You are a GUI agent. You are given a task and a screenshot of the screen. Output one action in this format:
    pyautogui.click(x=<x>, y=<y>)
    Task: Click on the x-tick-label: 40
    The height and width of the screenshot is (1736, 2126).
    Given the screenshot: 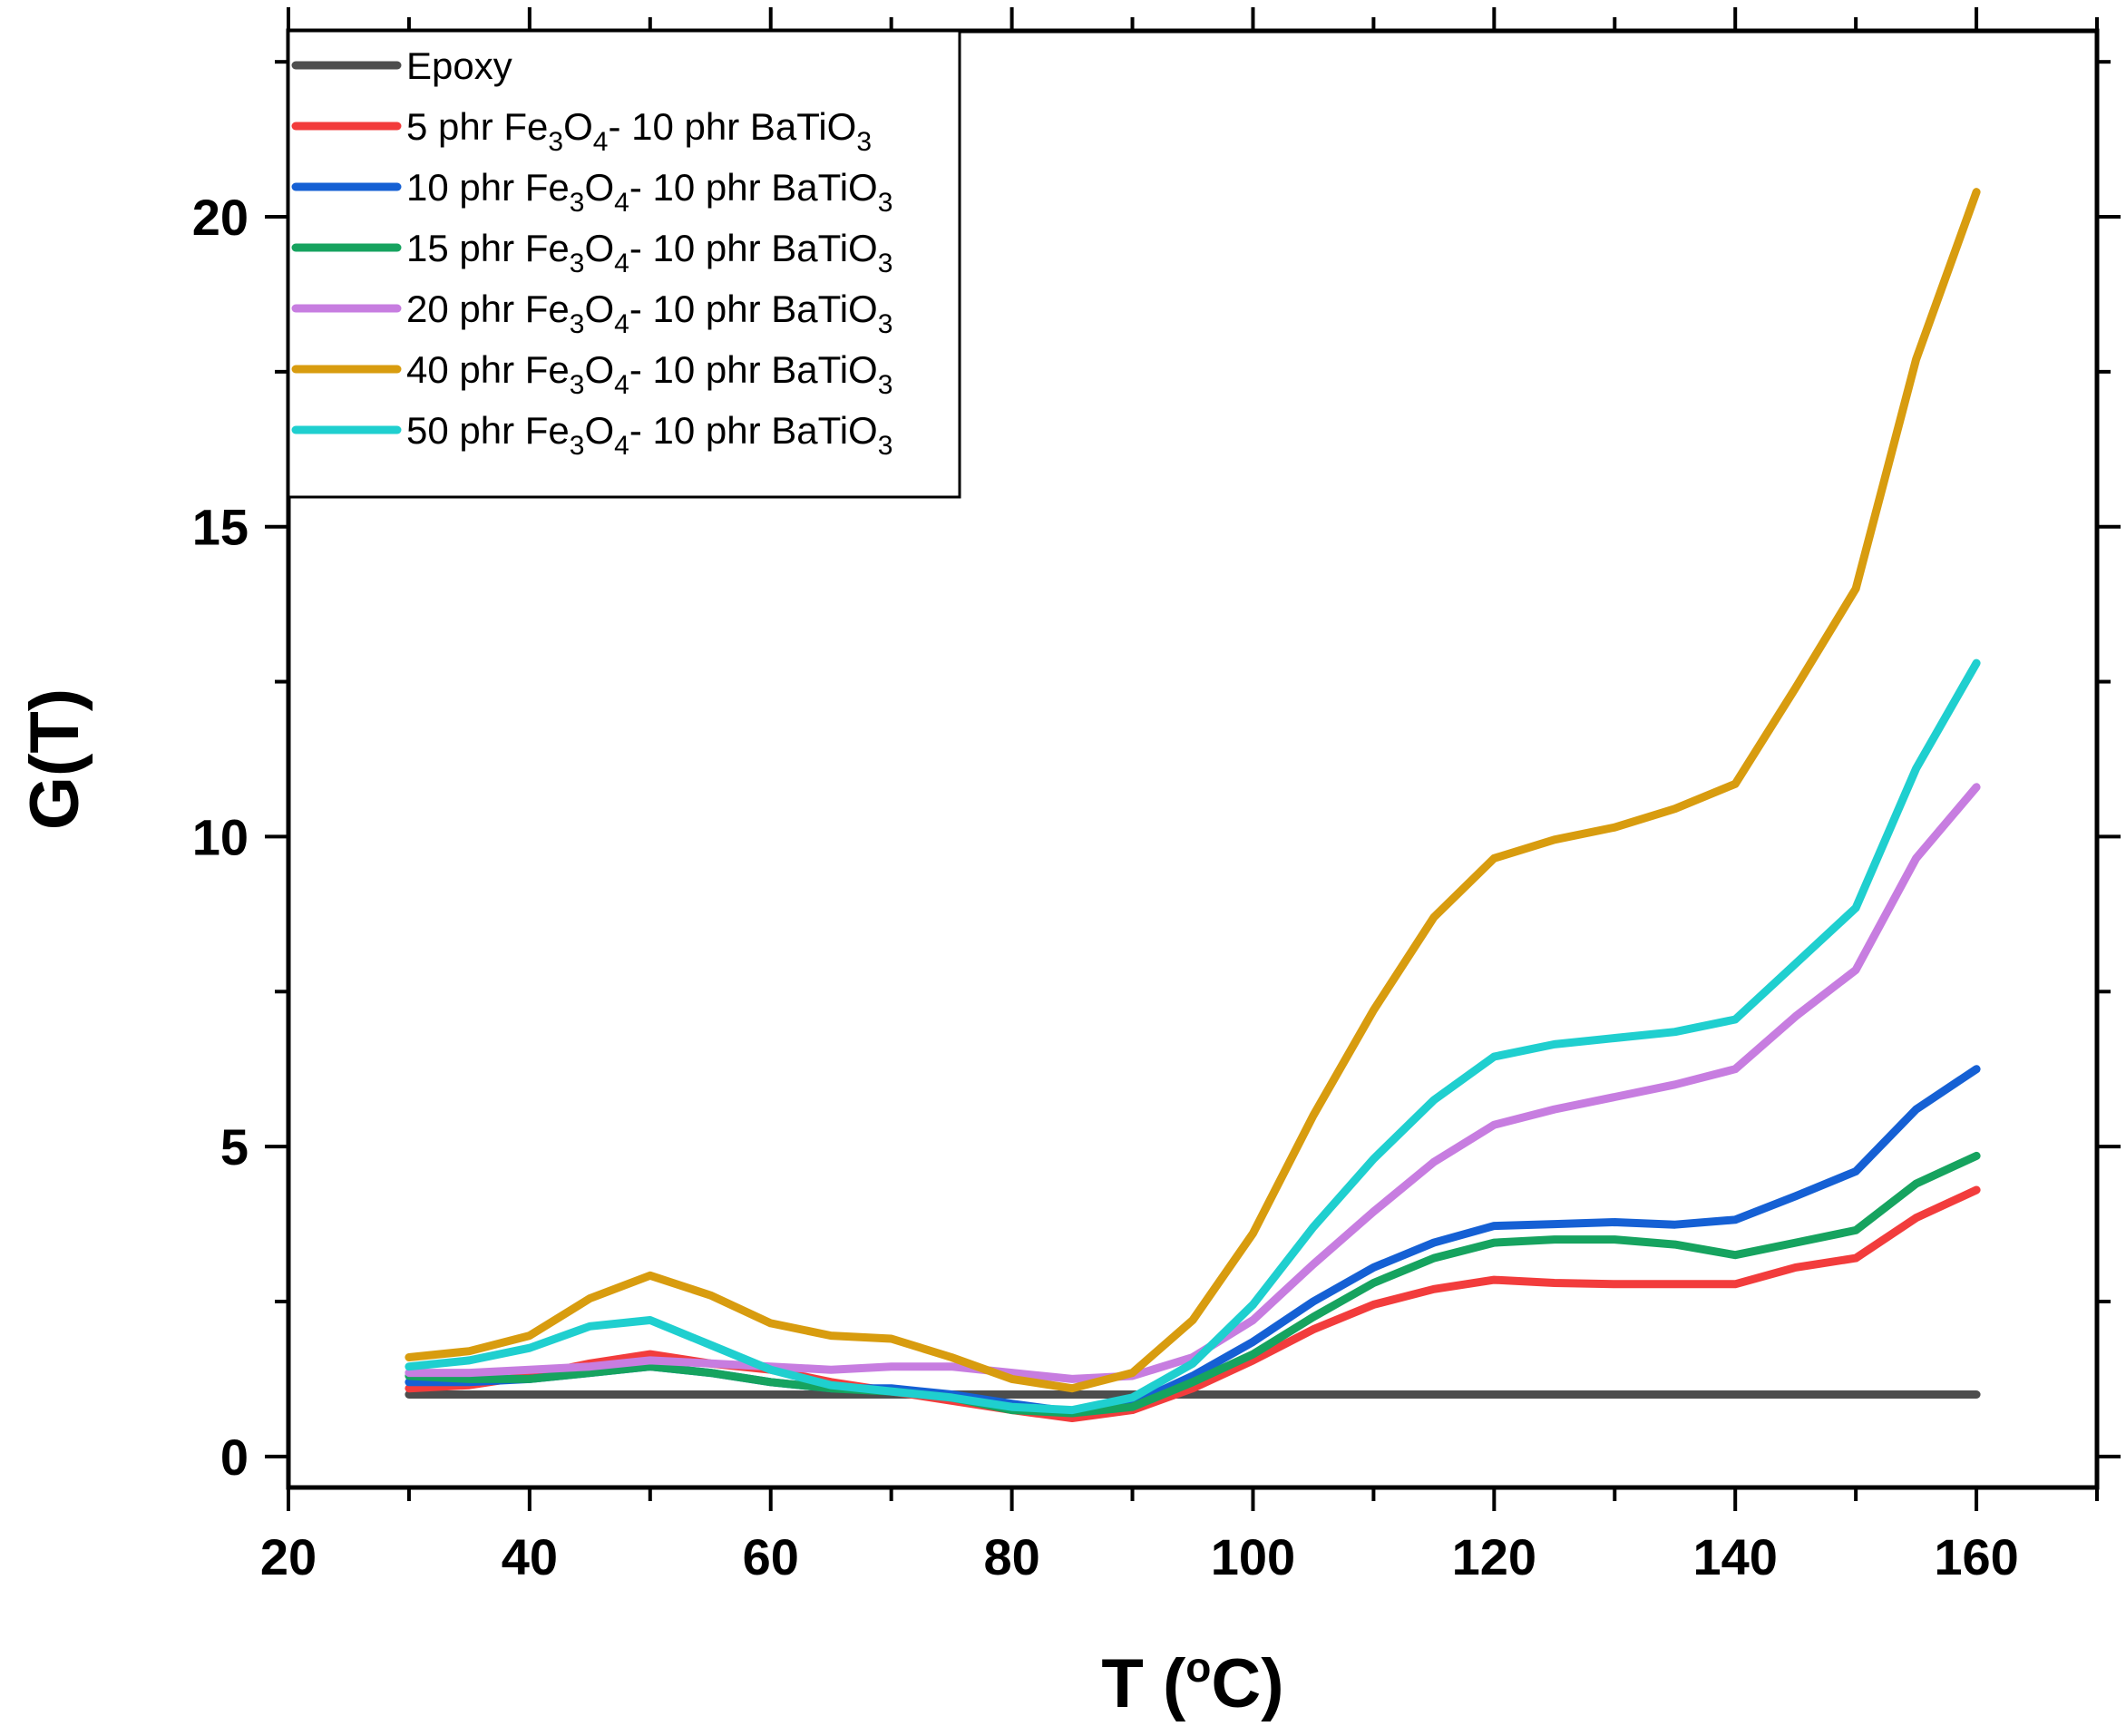 What is the action you would take?
    pyautogui.click(x=530, y=1556)
    